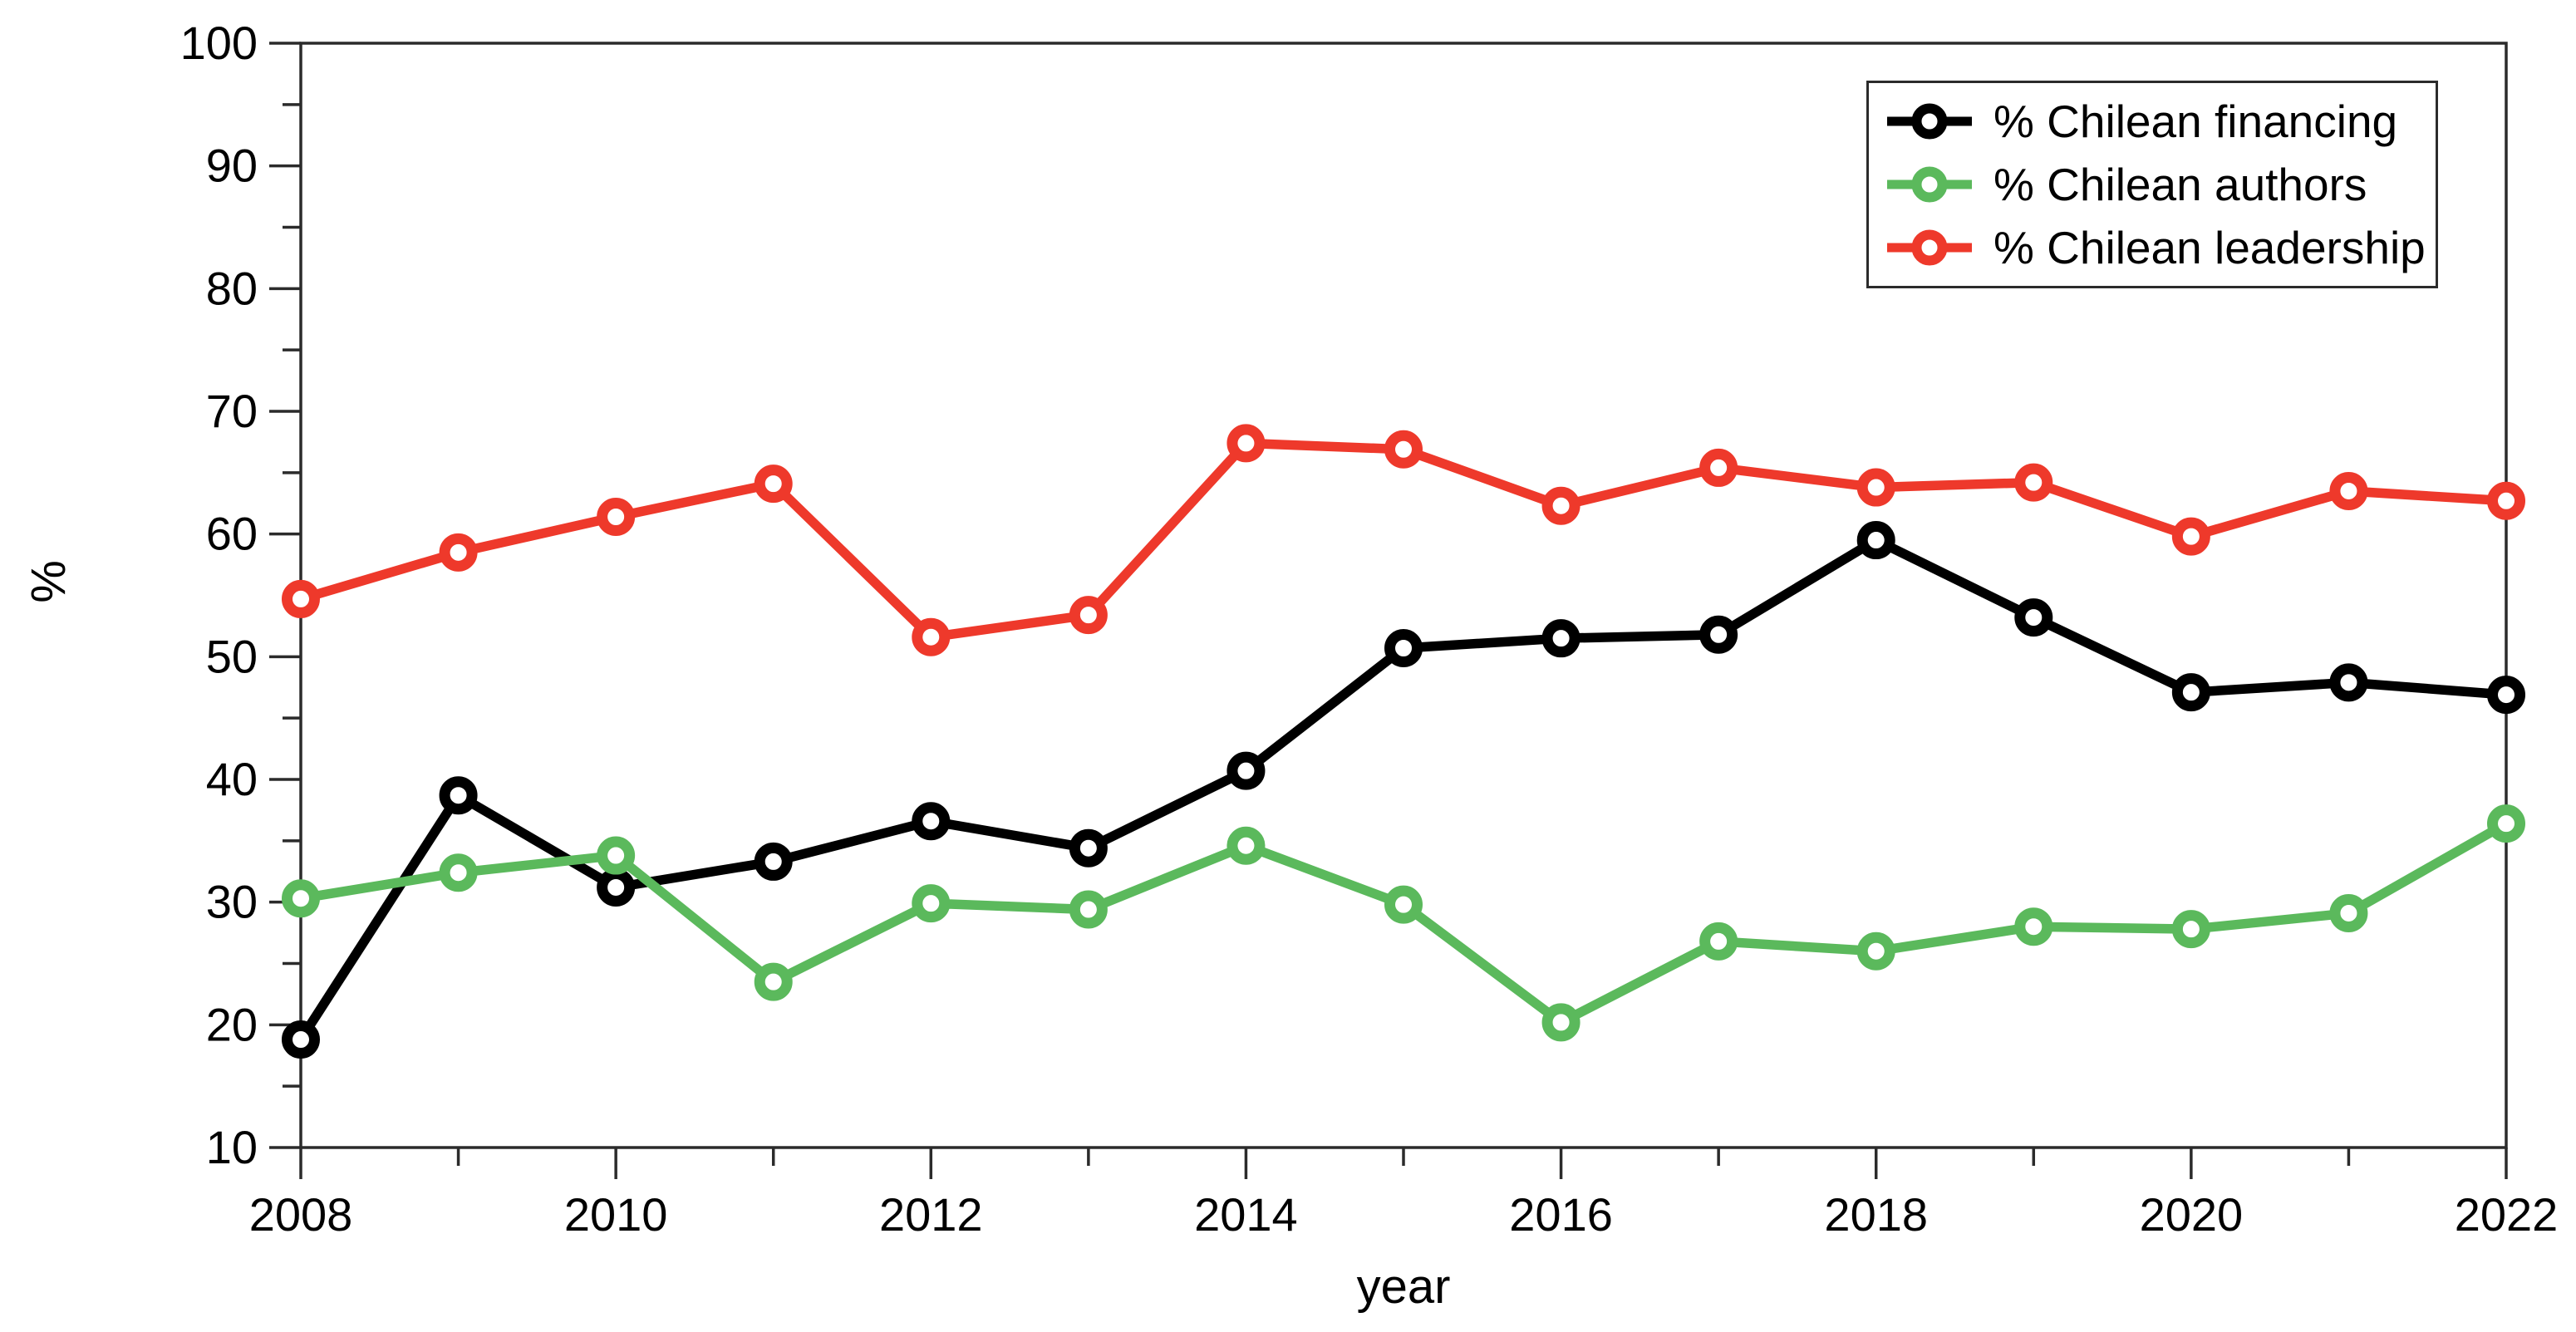 This screenshot has height=1332, width=2576. I want to click on legend-label-authors: % Chilean authors, so click(2180, 184).